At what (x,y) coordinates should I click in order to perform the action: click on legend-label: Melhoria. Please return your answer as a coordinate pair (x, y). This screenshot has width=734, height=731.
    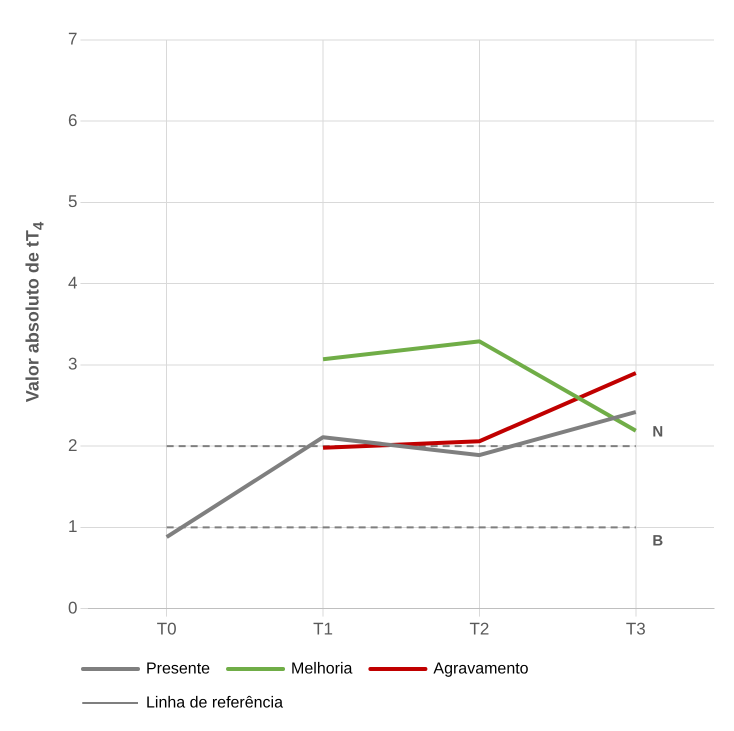
    Looking at the image, I should click on (321, 669).